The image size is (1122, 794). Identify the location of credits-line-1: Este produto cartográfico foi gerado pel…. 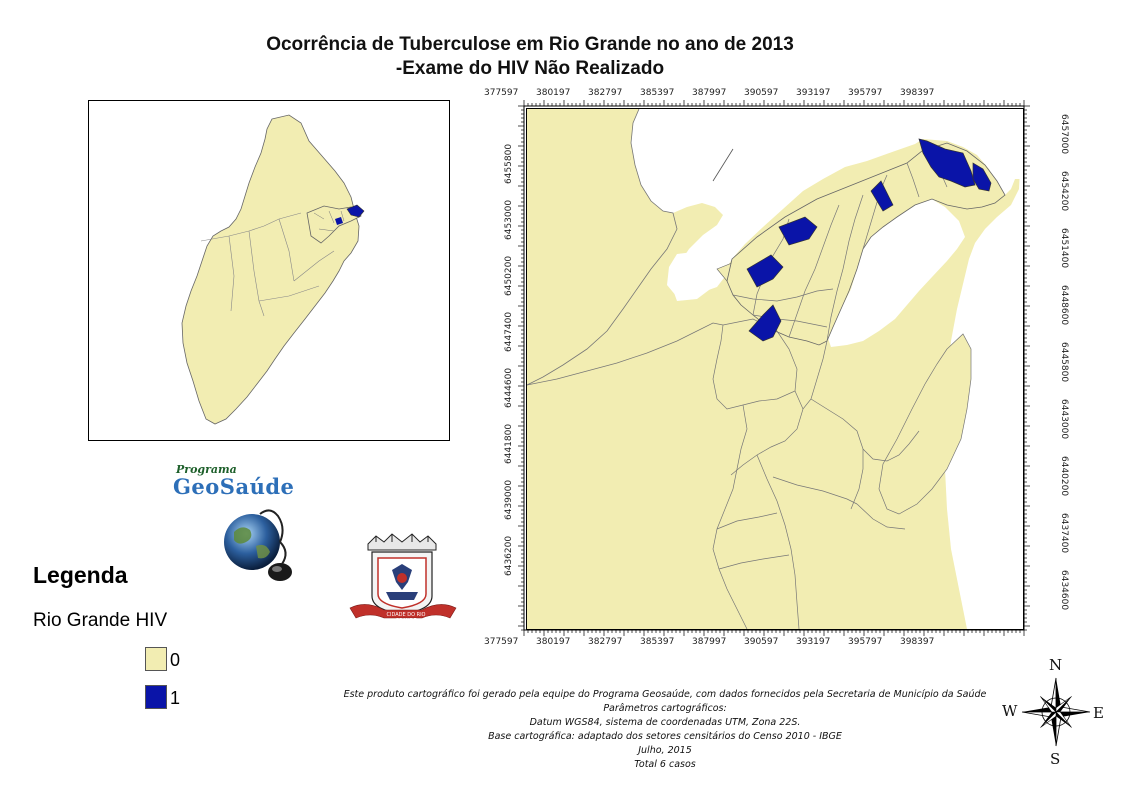
(665, 694).